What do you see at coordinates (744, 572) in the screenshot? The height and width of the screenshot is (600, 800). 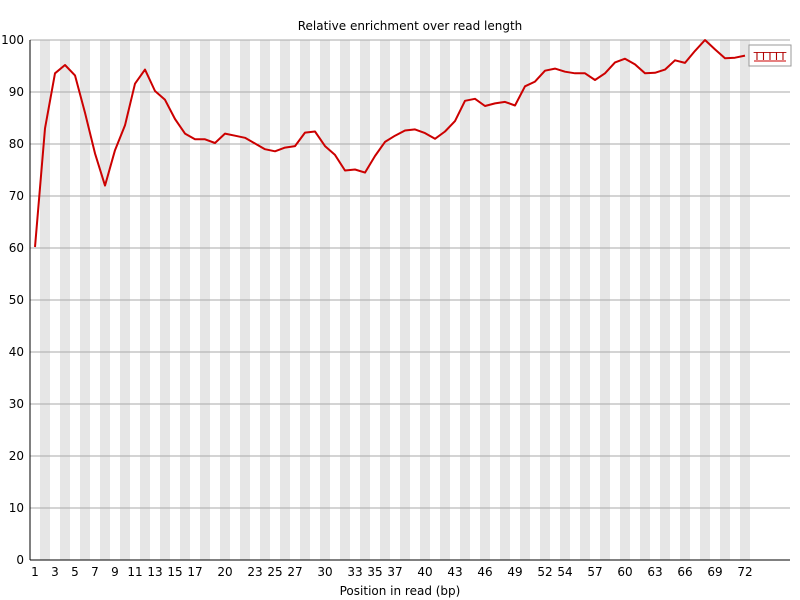 I see `x-tick-label: 72` at bounding box center [744, 572].